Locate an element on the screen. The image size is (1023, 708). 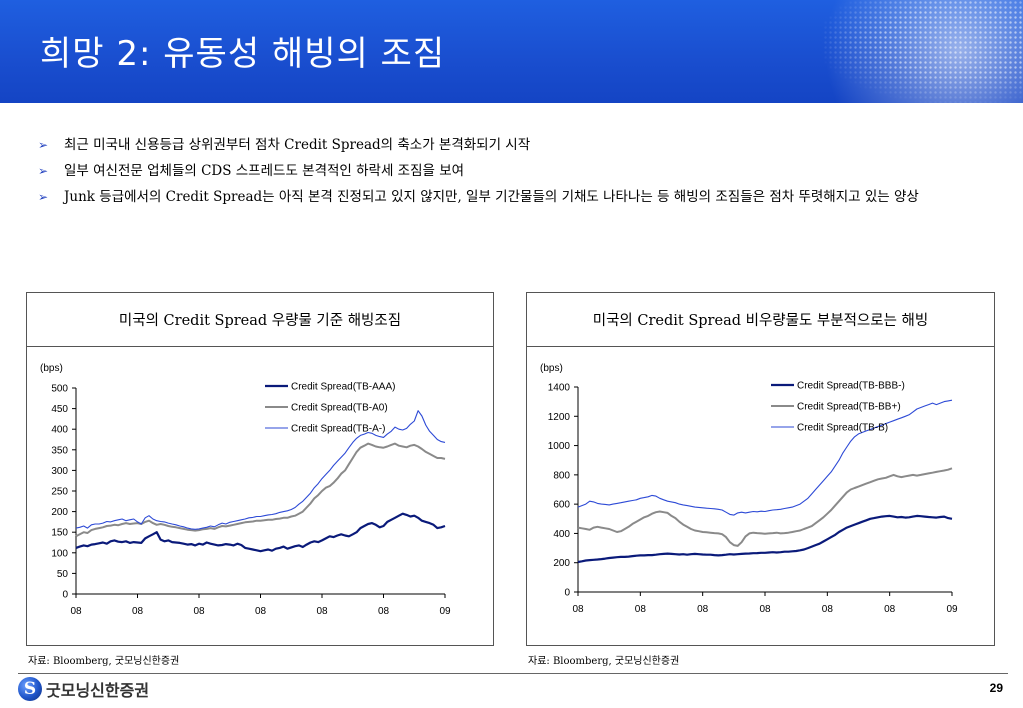
y-tick-label: 600 is located at coordinates (561, 505).